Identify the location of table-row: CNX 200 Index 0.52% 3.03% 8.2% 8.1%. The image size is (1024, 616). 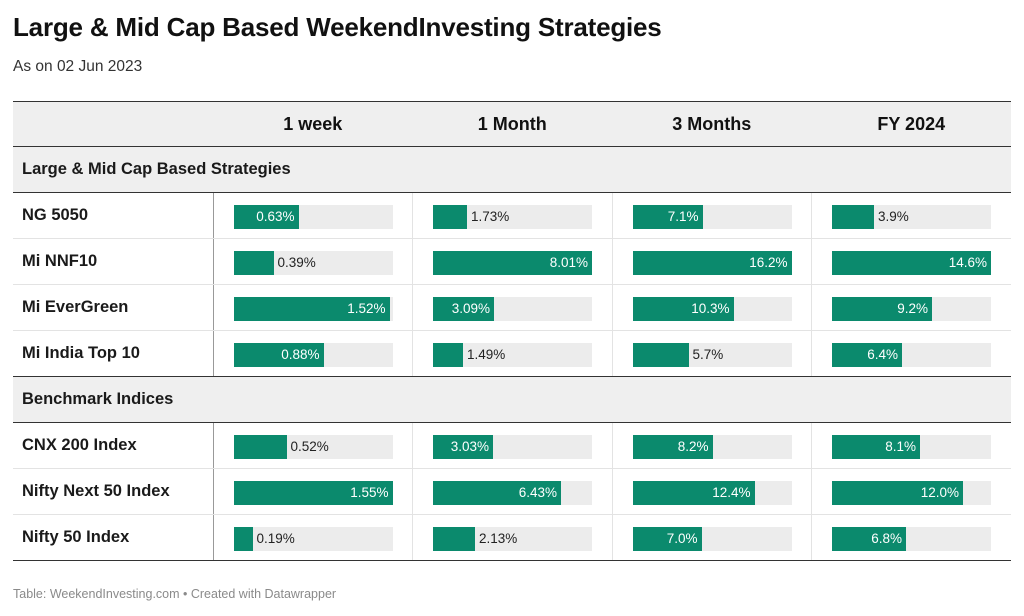
(512, 445).